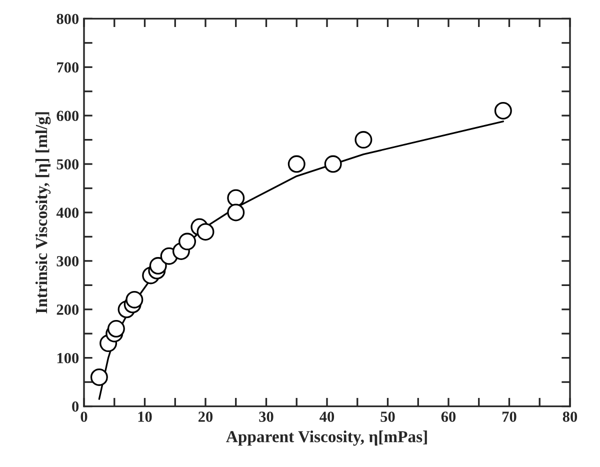 The width and height of the screenshot is (600, 467). I want to click on y-axis-title: Intrinsic Viscosity, [η] [ml/g], so click(43, 213).